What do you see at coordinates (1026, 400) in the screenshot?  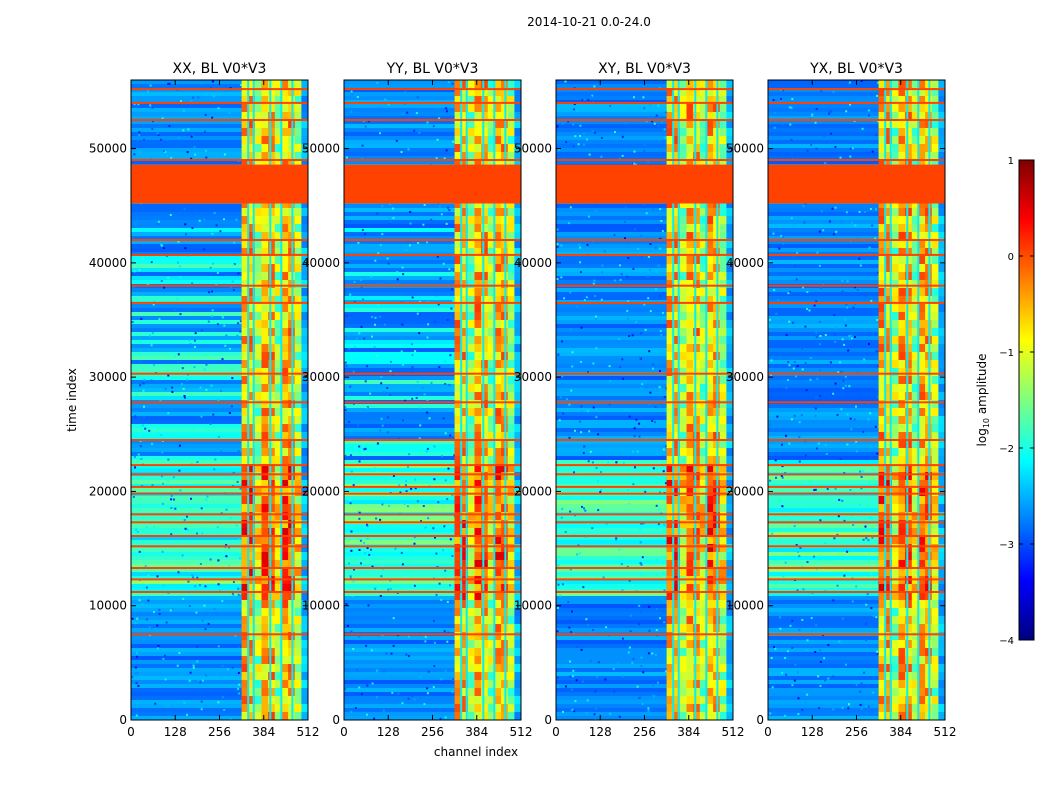 I see `colorbar-gradient` at bounding box center [1026, 400].